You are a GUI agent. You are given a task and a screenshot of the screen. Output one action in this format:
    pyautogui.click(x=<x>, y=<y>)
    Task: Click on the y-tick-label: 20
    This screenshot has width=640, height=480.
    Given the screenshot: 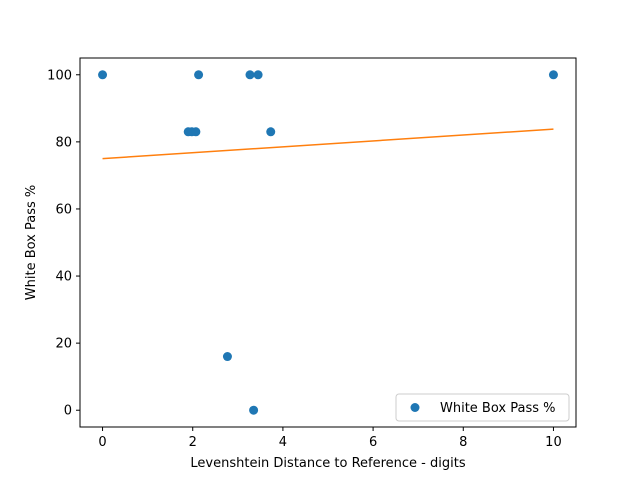 What is the action you would take?
    pyautogui.click(x=63, y=344)
    